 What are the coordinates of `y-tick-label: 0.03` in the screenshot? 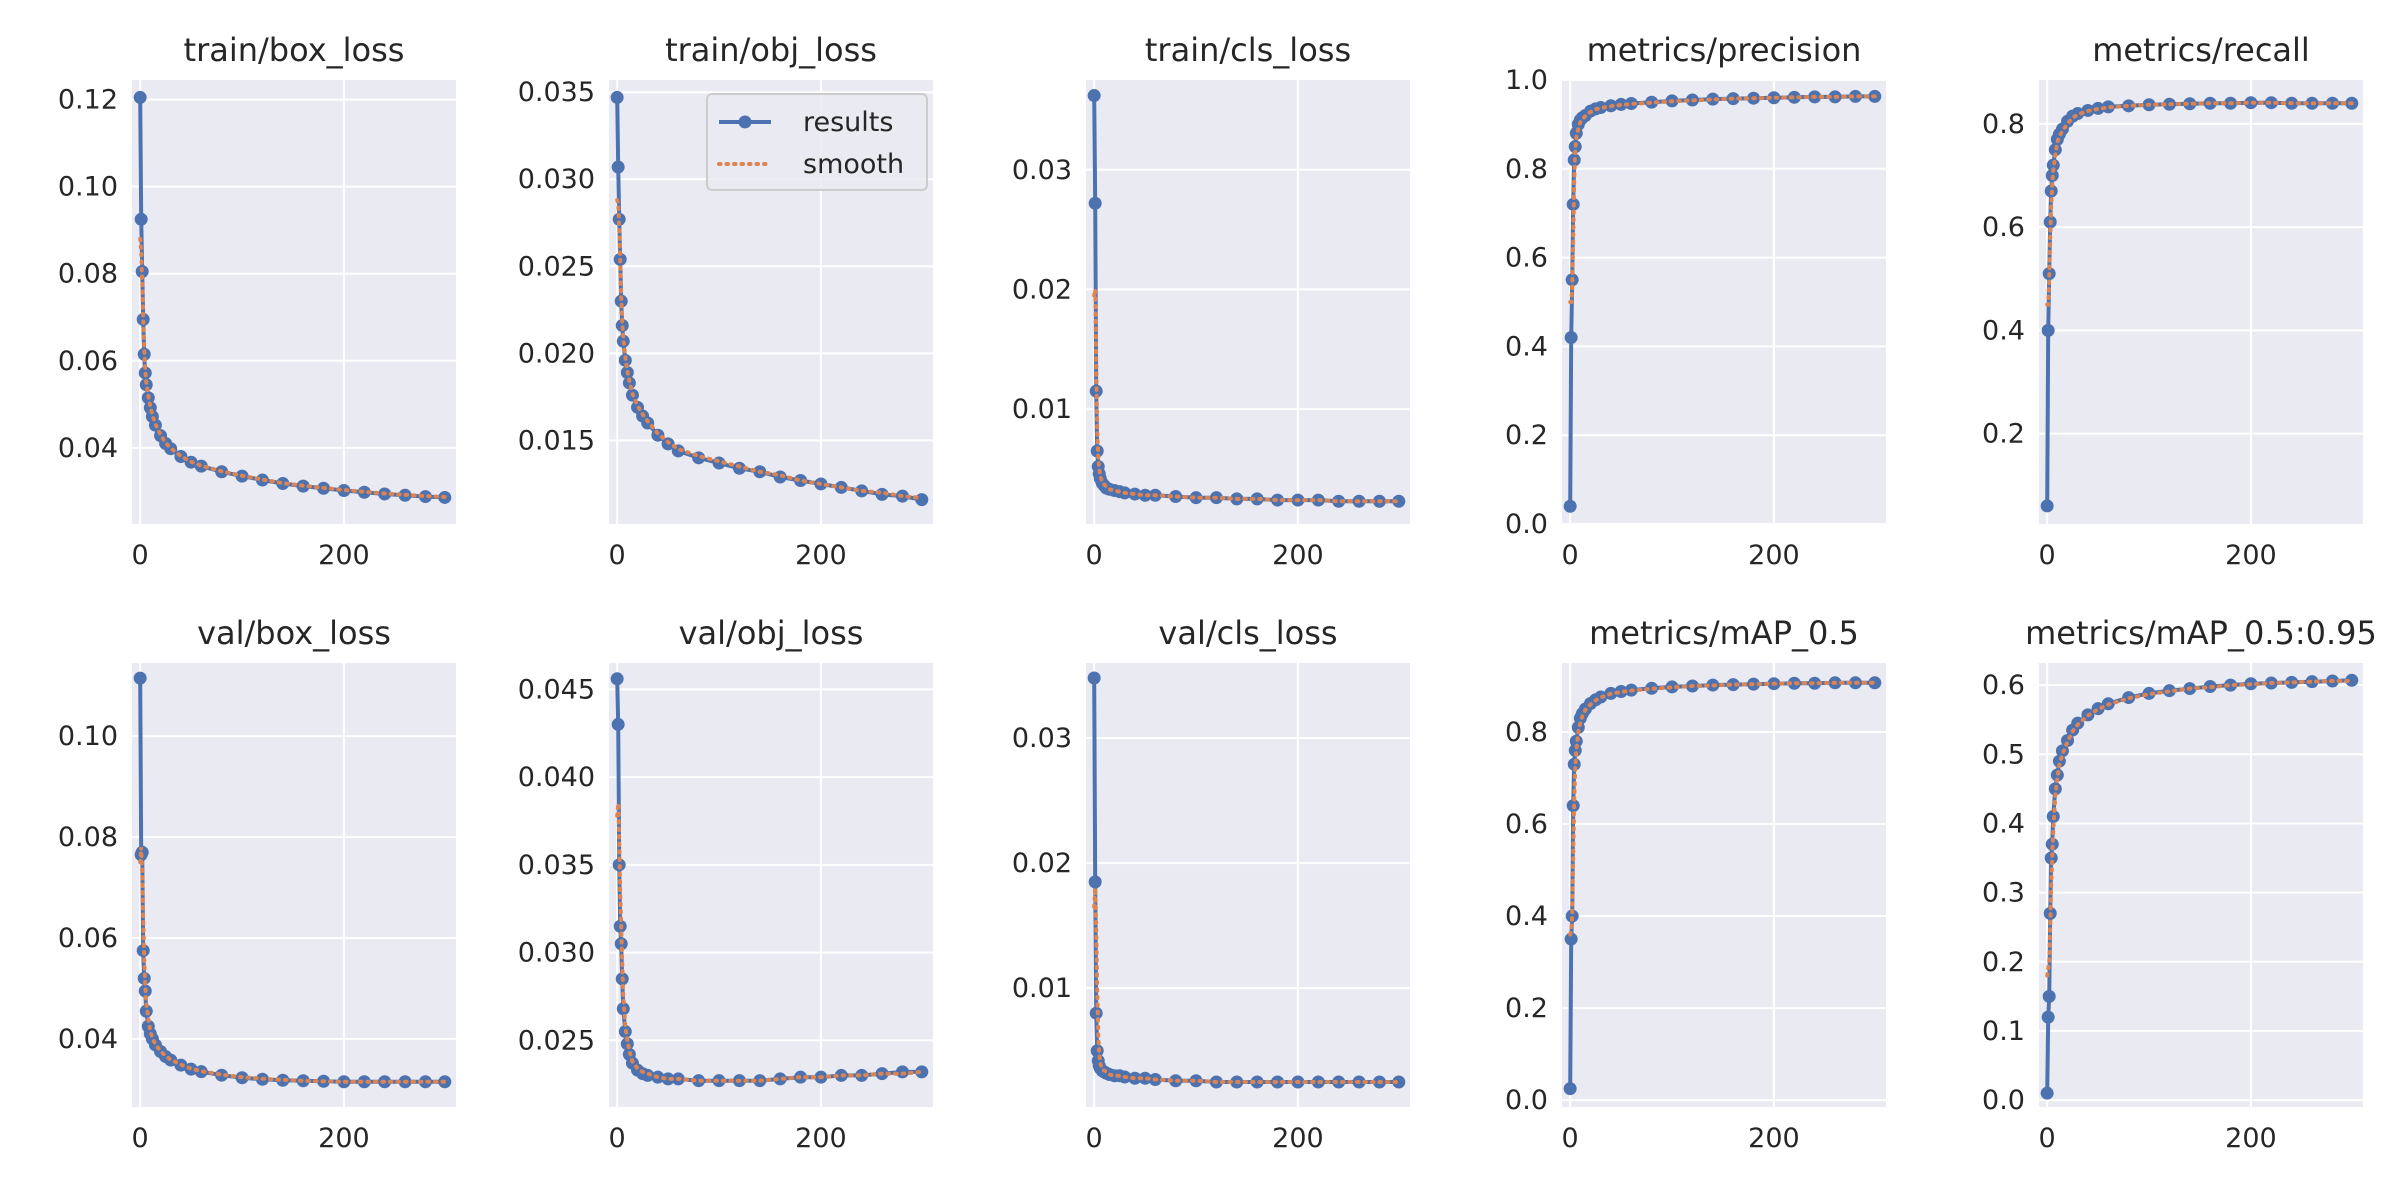 It's located at (1042, 738).